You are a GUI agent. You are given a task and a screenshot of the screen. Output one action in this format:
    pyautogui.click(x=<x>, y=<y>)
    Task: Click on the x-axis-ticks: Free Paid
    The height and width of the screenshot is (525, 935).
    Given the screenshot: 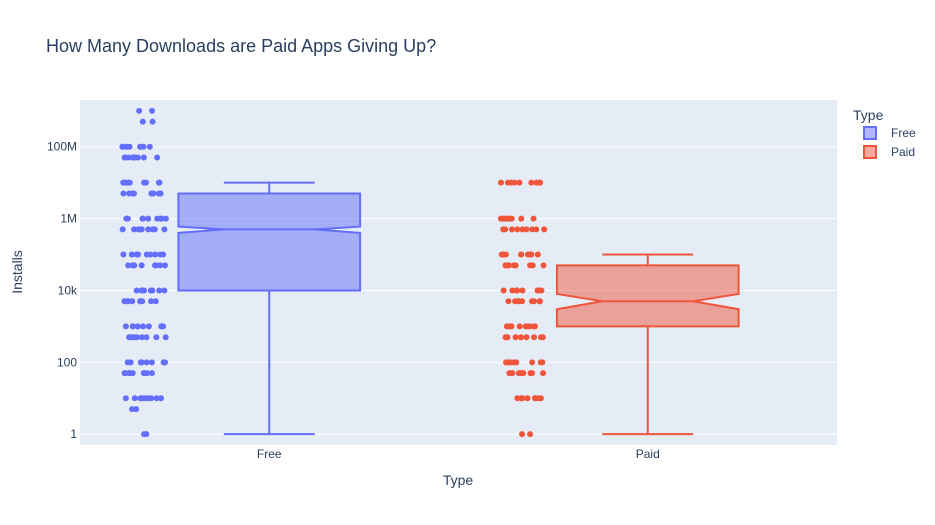 What is the action you would take?
    pyautogui.click(x=458, y=454)
    